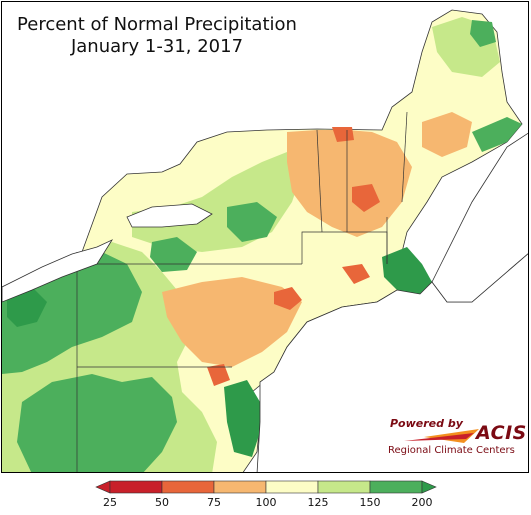 The width and height of the screenshot is (531, 515). I want to click on very-wet-delmarva, so click(242, 418).